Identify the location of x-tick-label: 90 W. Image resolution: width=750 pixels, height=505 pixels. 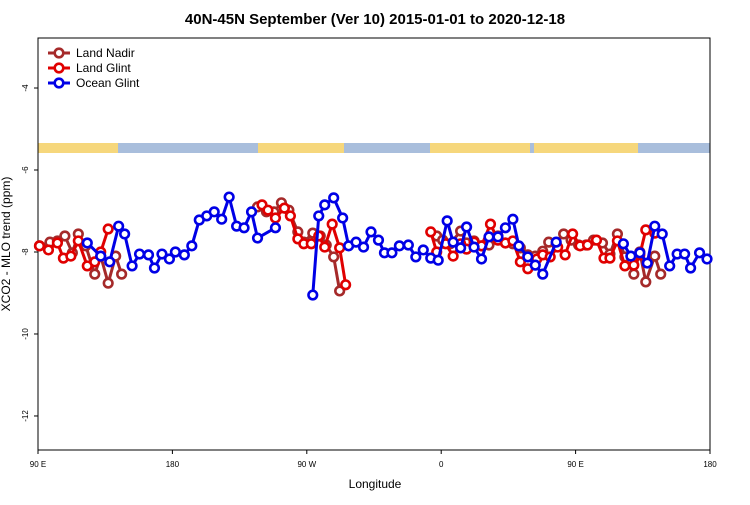
(306, 464).